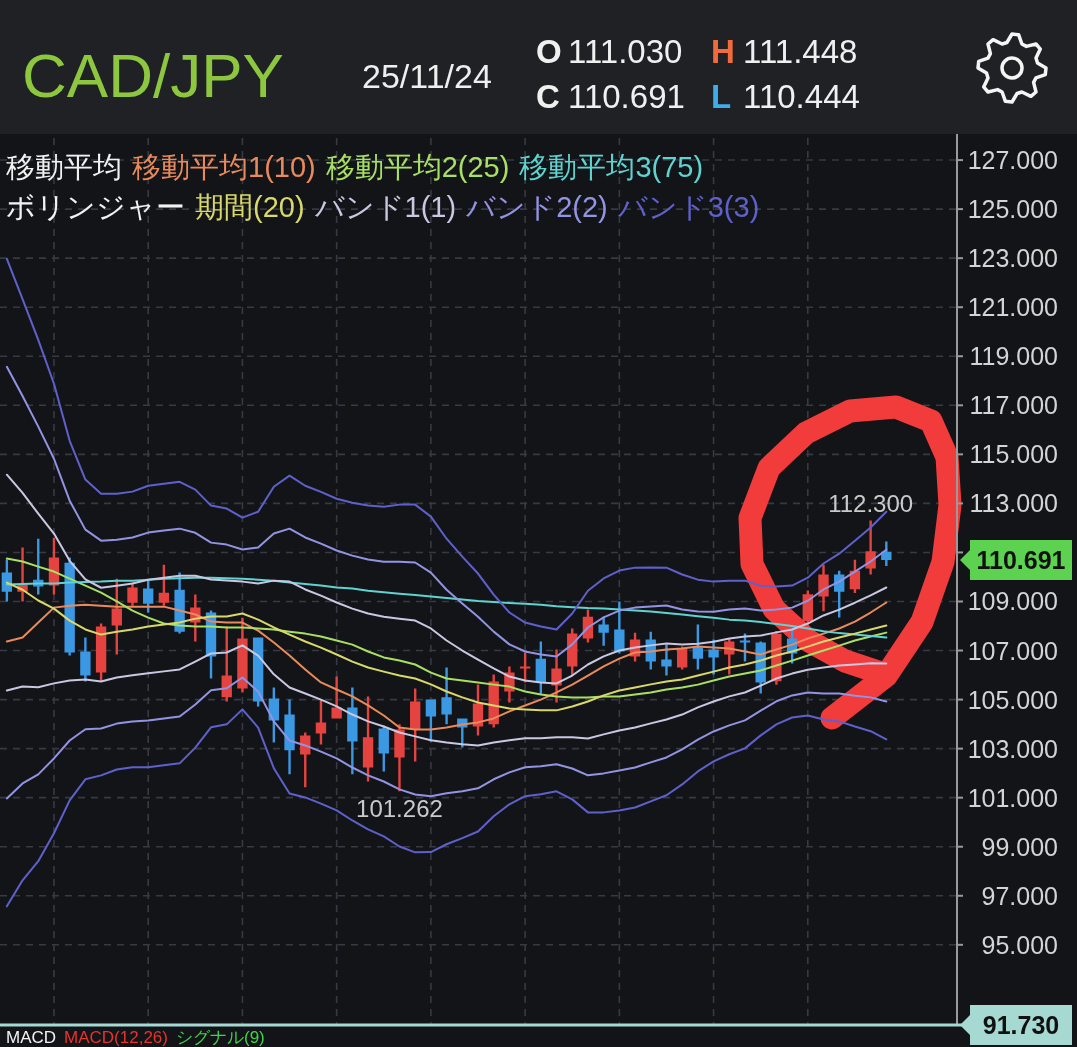 The height and width of the screenshot is (1047, 1077). What do you see at coordinates (250, 207) in the screenshot?
I see `text: 期間(20)` at bounding box center [250, 207].